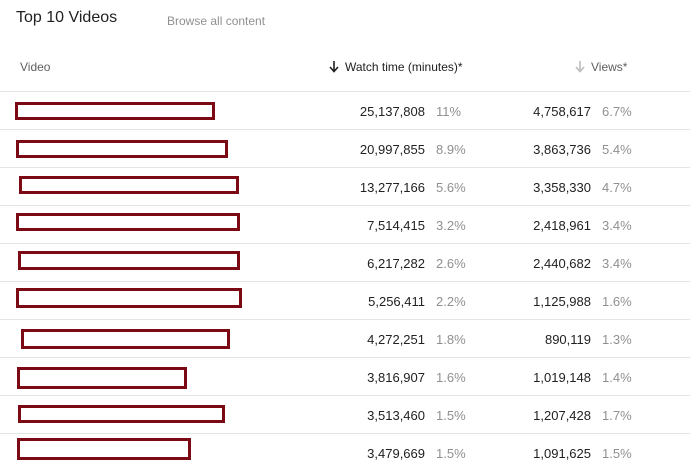 The width and height of the screenshot is (690, 472). I want to click on page-title: Top 10 Videos, so click(67, 17).